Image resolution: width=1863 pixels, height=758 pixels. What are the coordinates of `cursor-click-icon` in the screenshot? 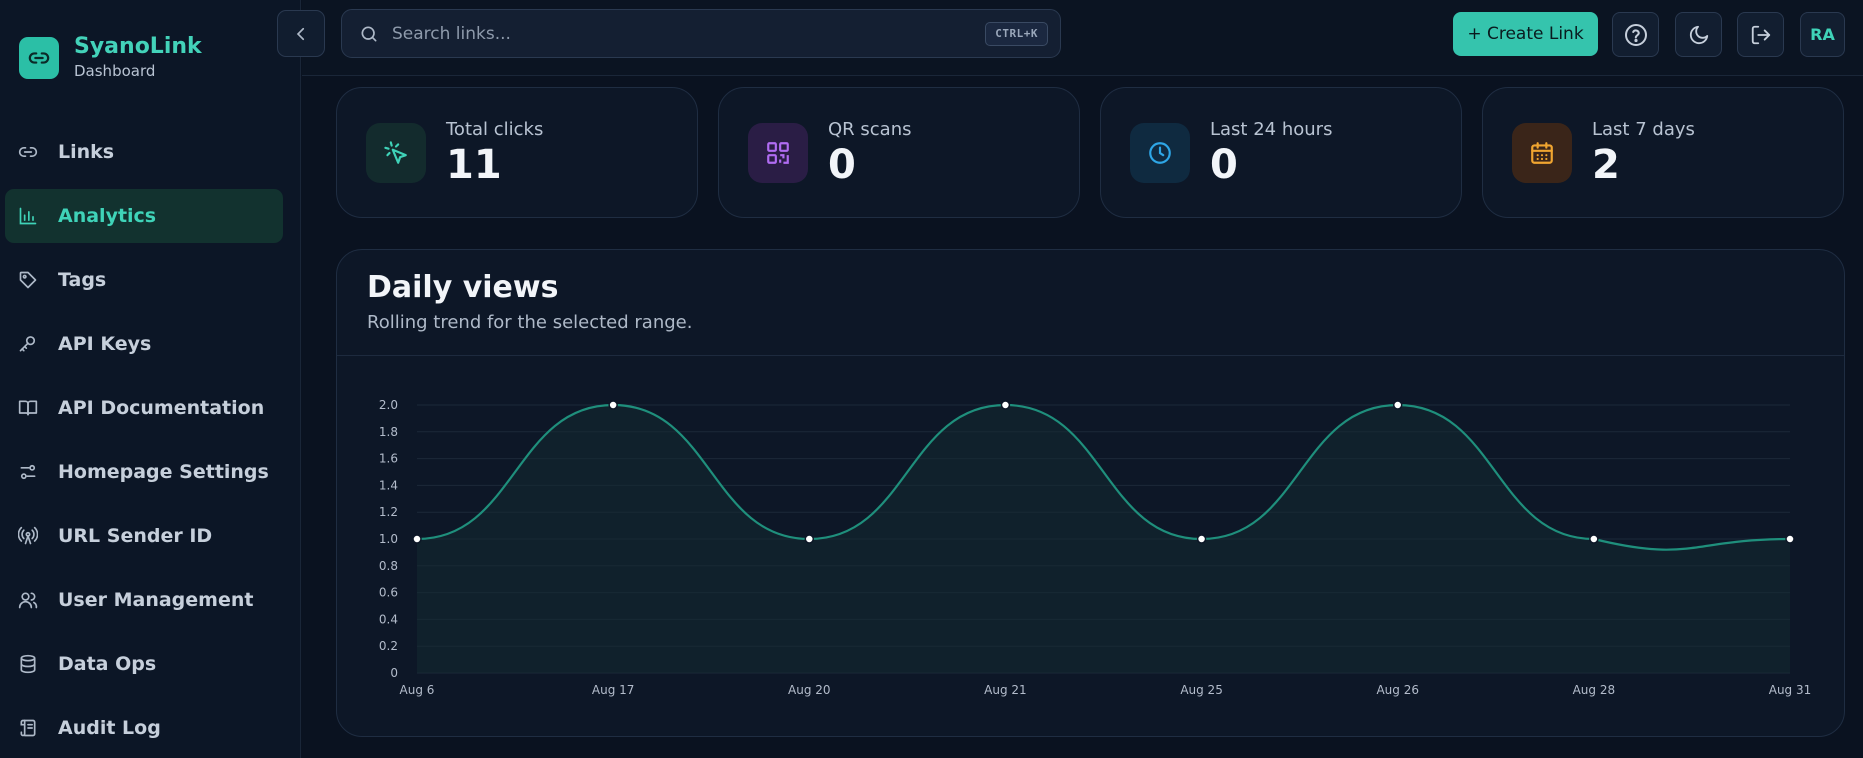 It's located at (396, 153).